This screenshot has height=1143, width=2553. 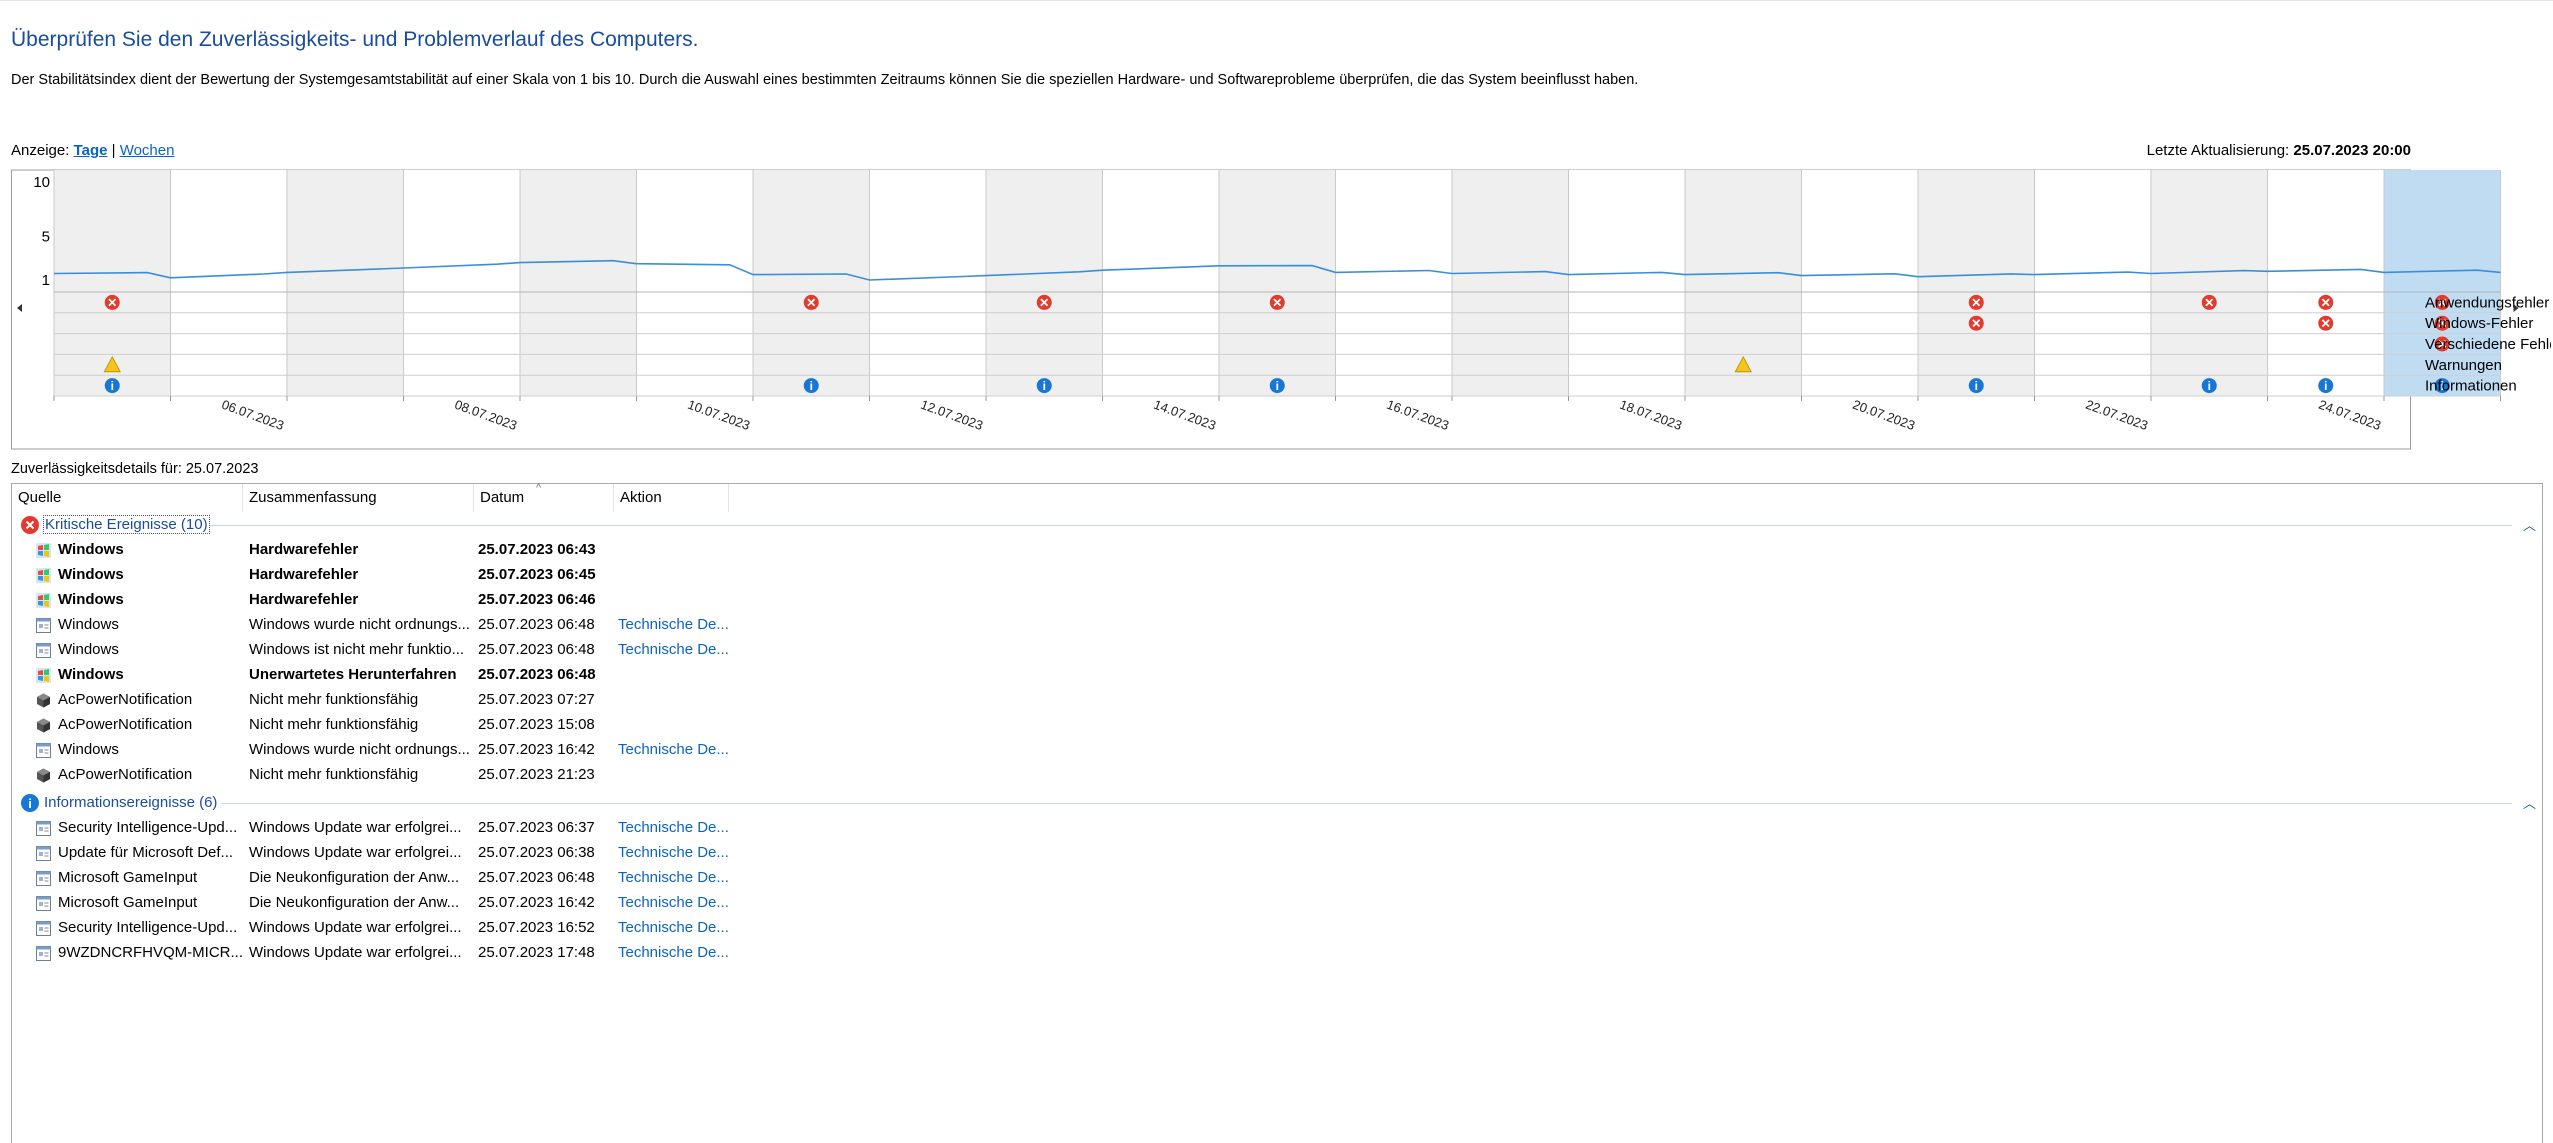 What do you see at coordinates (304, 599) in the screenshot?
I see `cell-summary: Hardwarefehler` at bounding box center [304, 599].